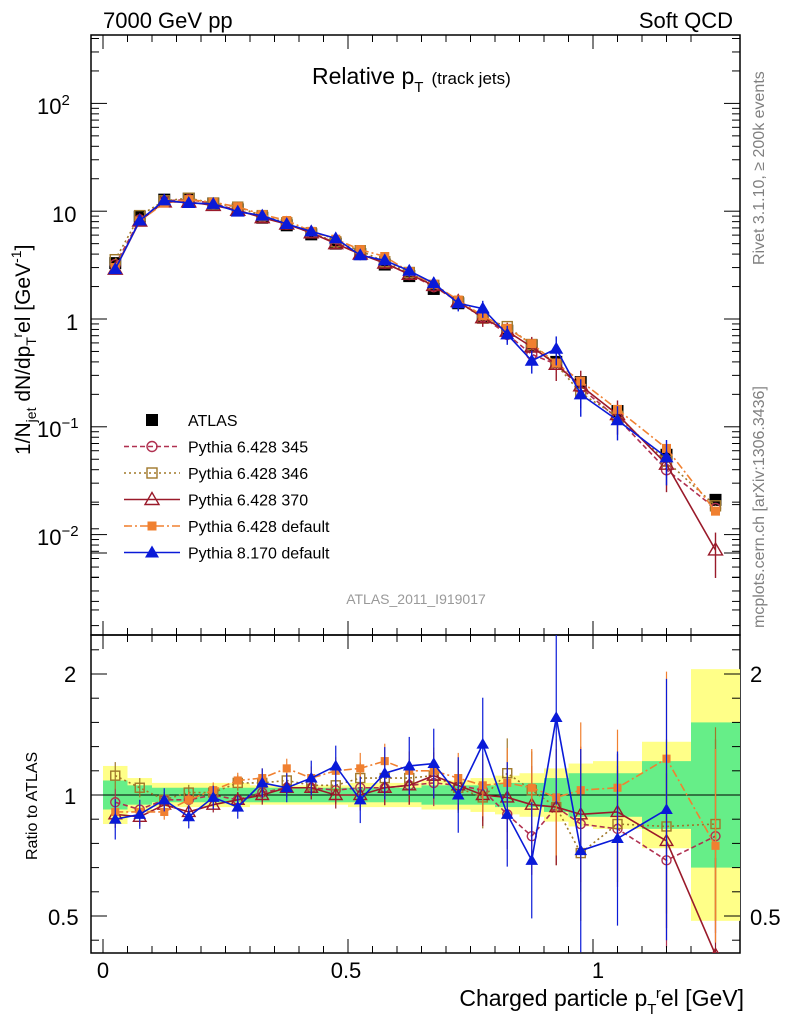 This screenshot has width=786, height=1024. What do you see at coordinates (152, 446) in the screenshot?
I see `legend-marker-p345` at bounding box center [152, 446].